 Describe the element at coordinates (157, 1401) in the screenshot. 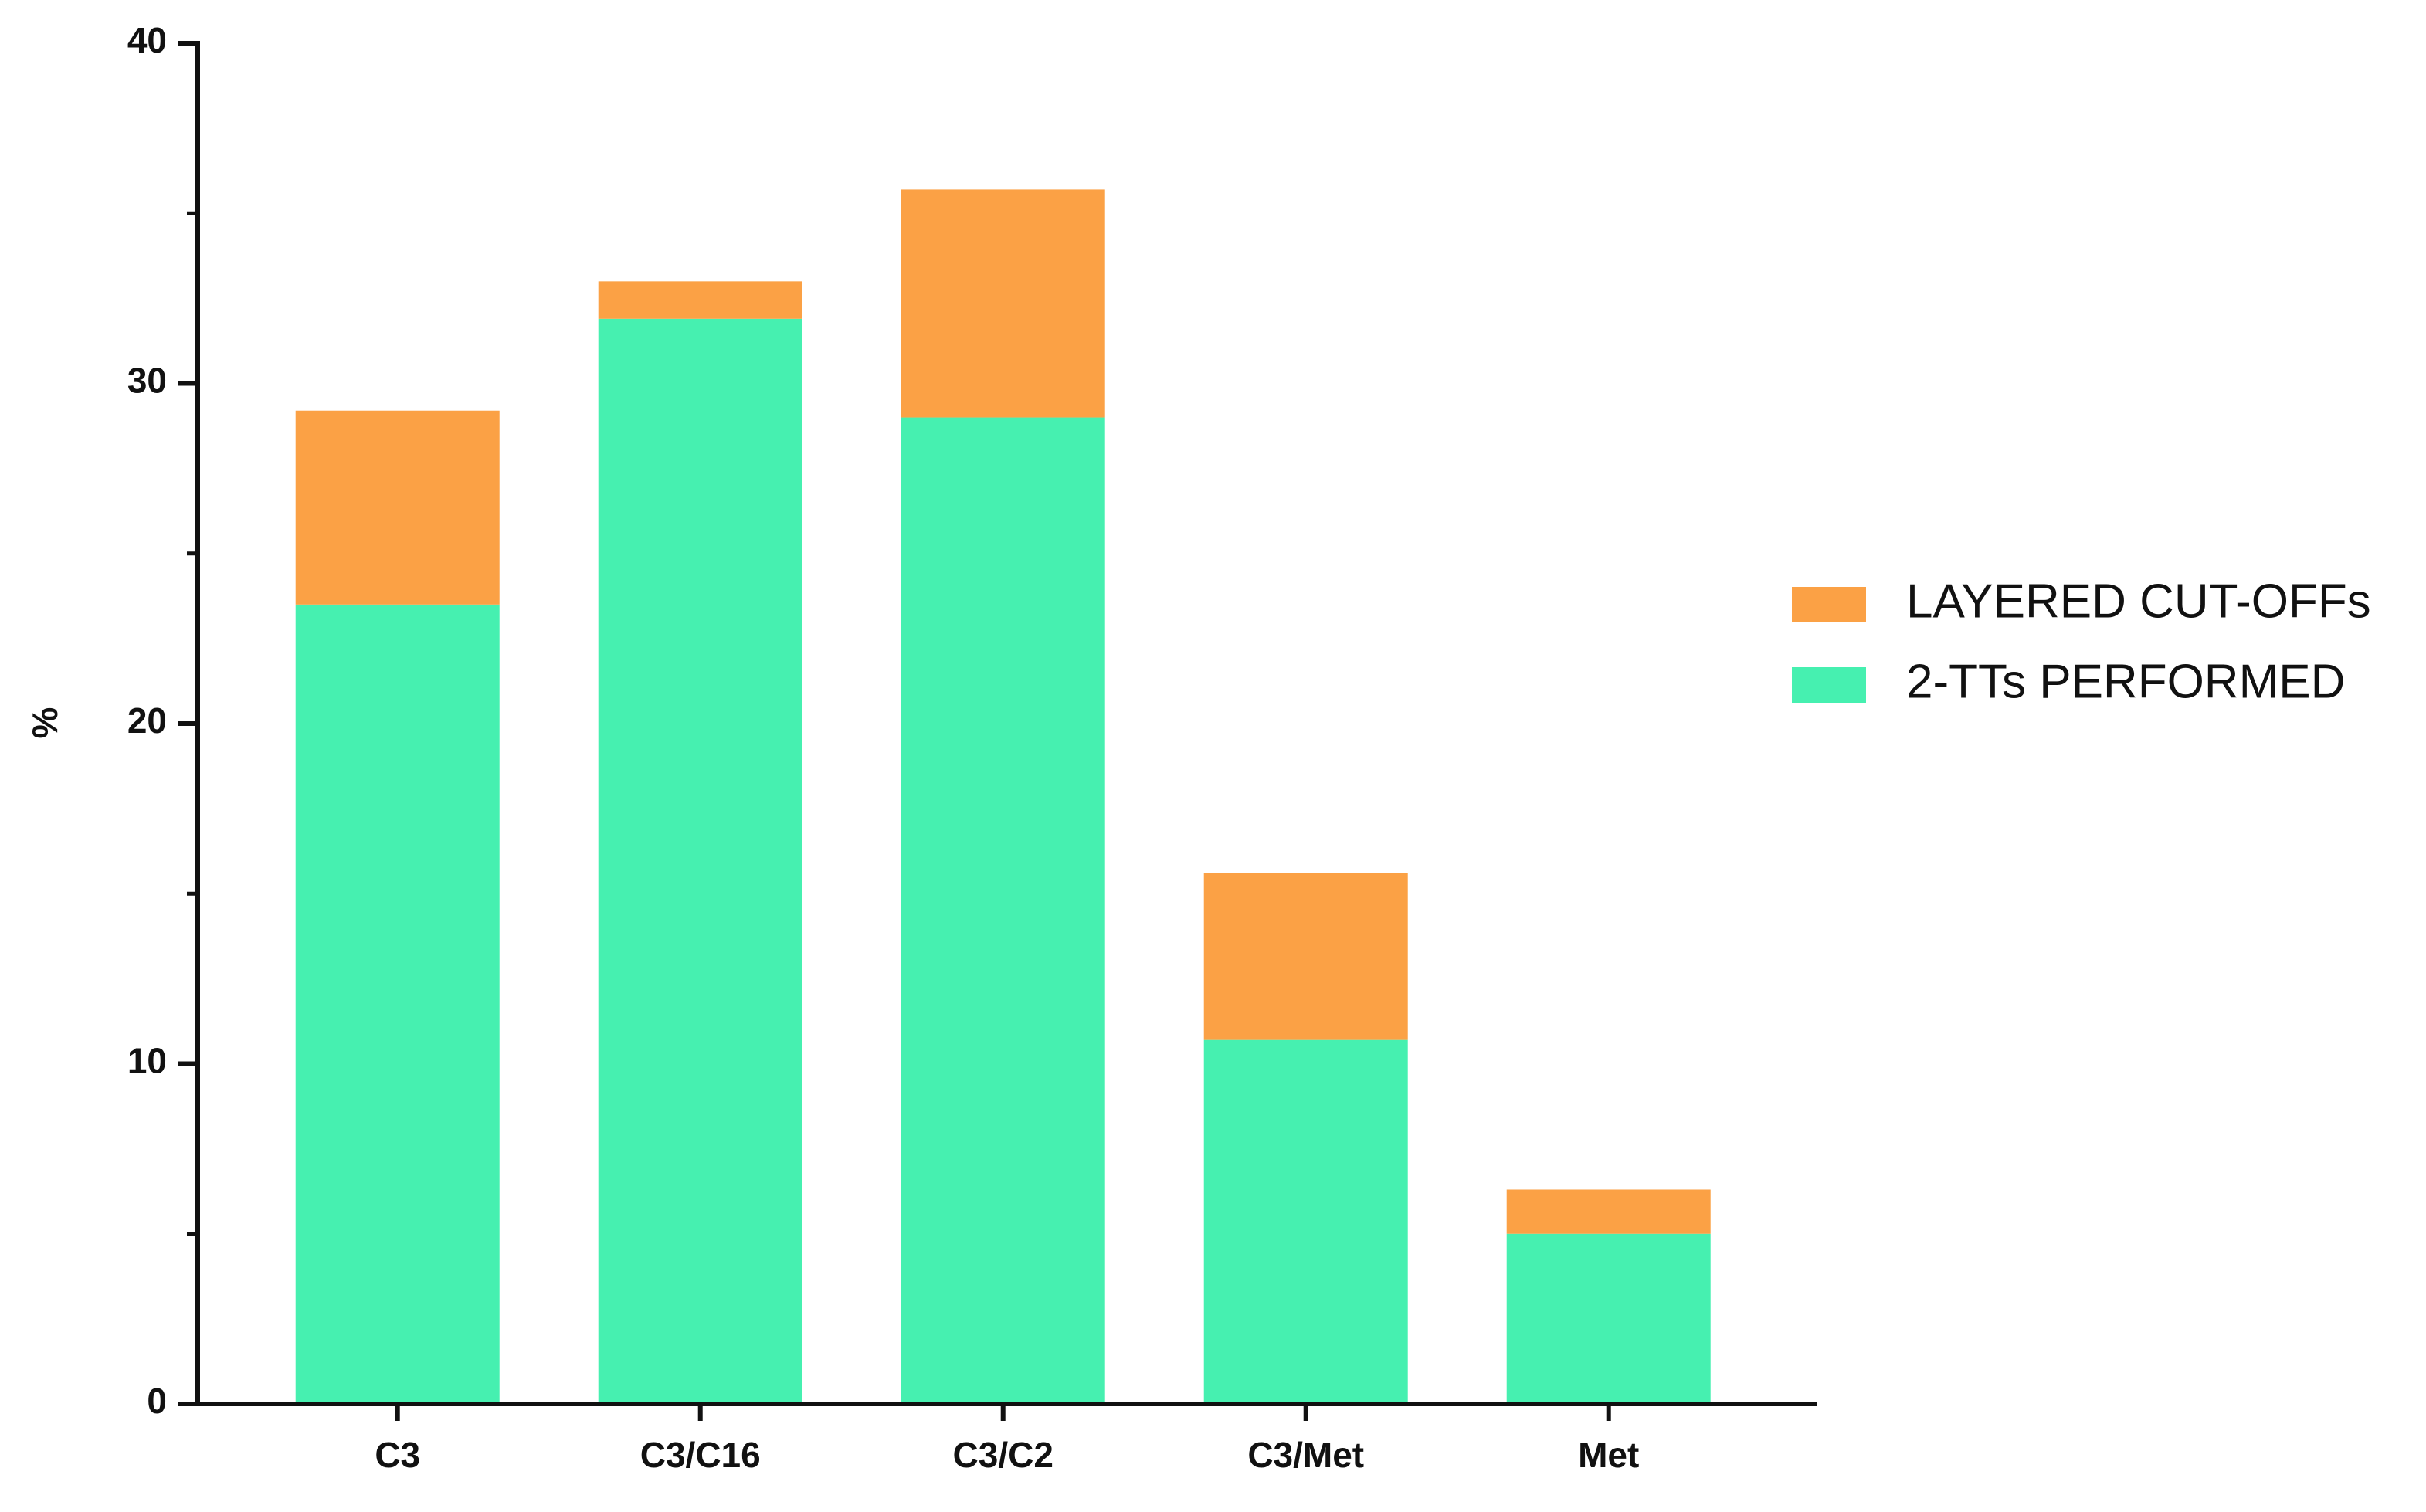

I see `y-tick-label: 0` at that location.